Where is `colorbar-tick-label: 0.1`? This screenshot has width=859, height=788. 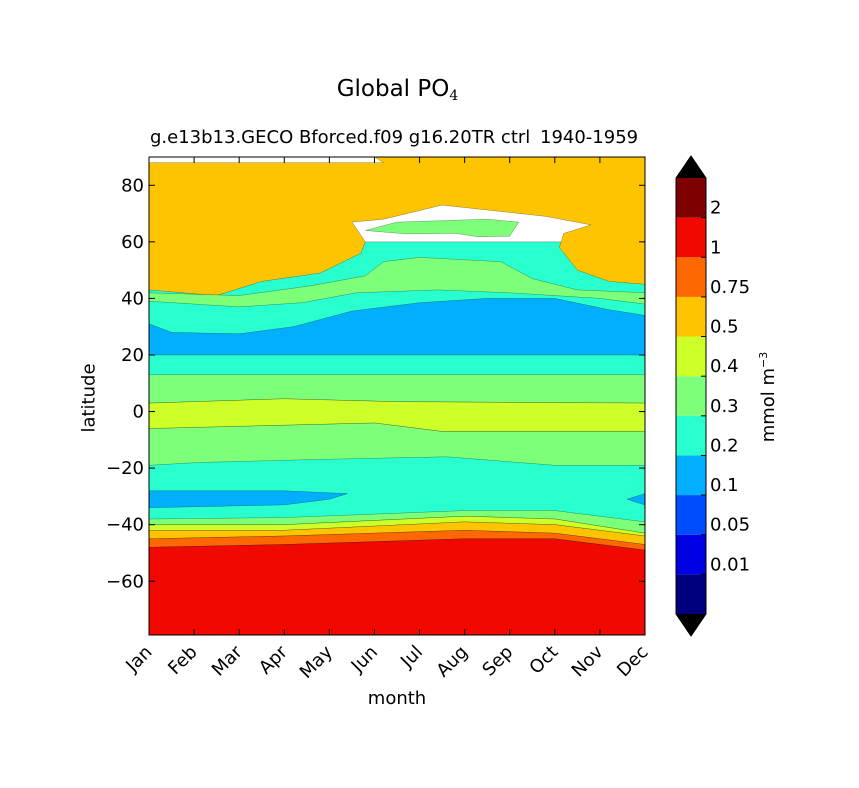 colorbar-tick-label: 0.1 is located at coordinates (724, 485).